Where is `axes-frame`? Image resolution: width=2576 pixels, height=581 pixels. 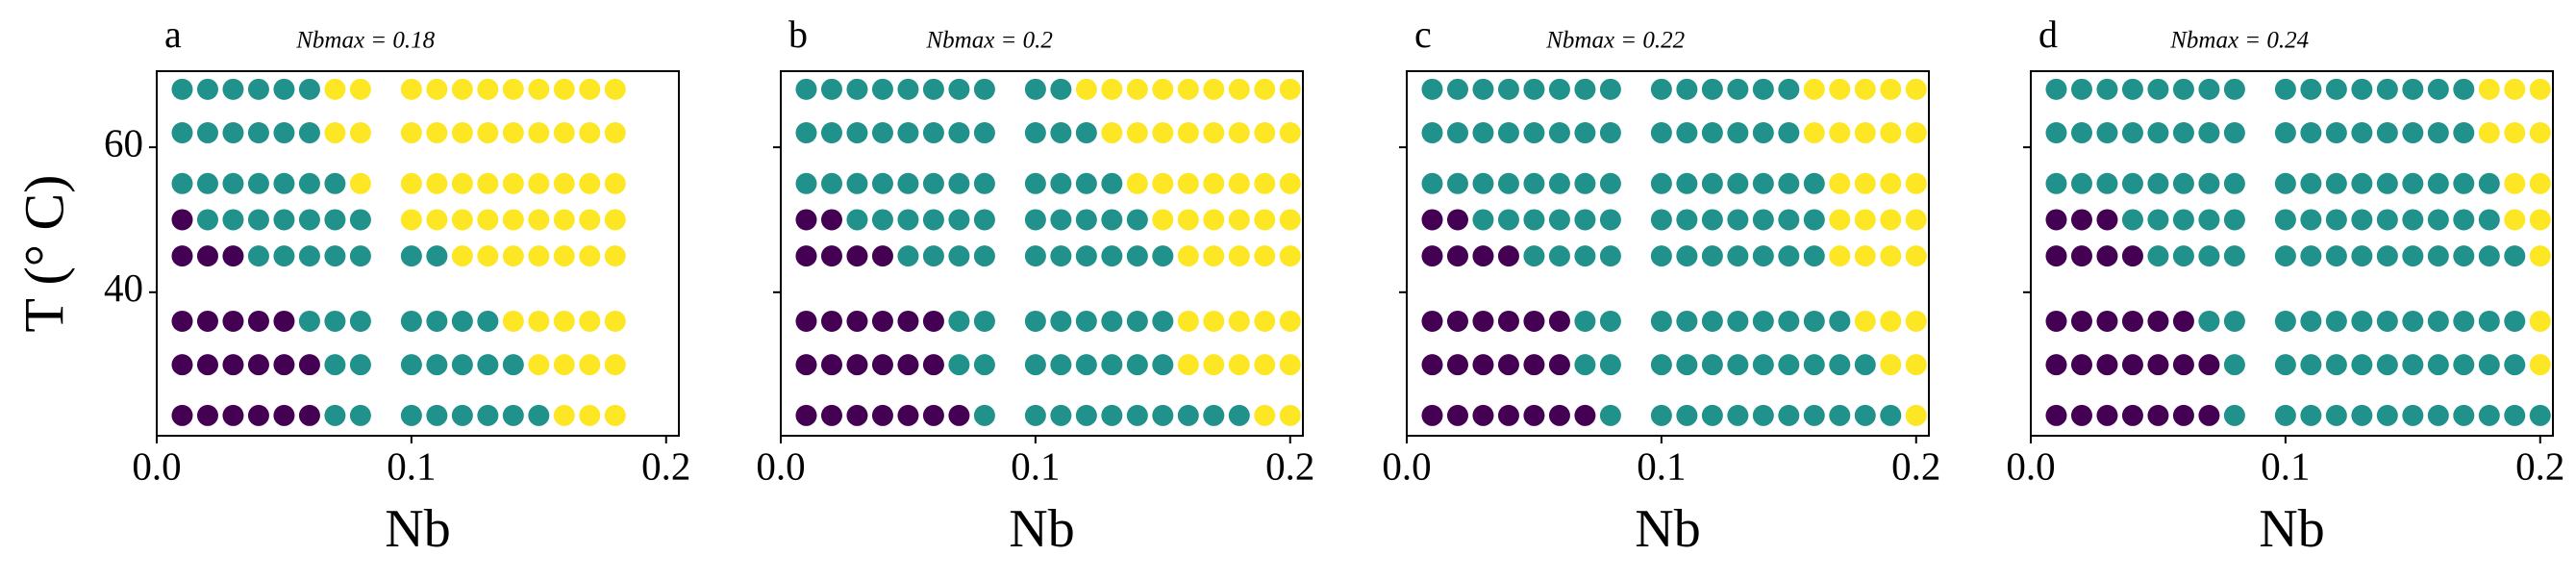 axes-frame is located at coordinates (418, 253).